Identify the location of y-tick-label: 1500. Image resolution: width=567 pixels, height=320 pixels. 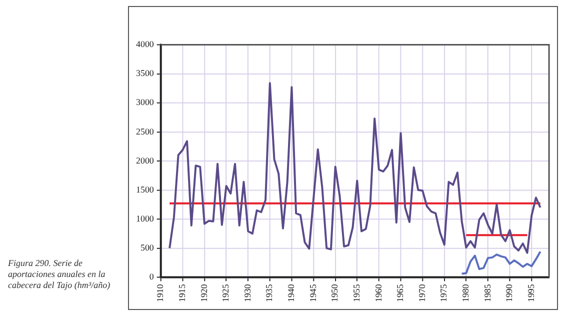
(145, 189).